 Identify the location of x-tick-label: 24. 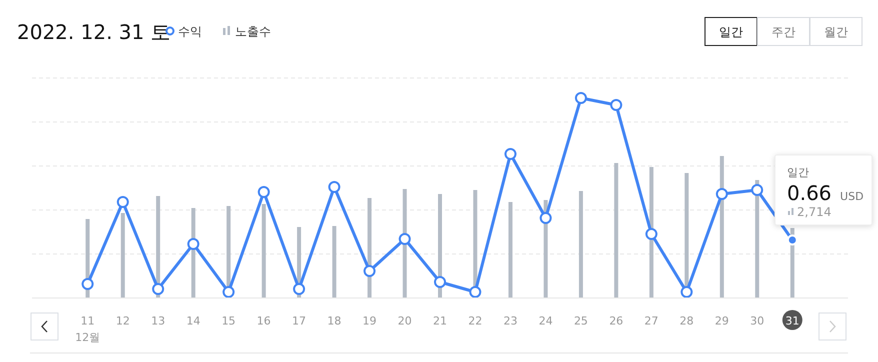
(545, 321).